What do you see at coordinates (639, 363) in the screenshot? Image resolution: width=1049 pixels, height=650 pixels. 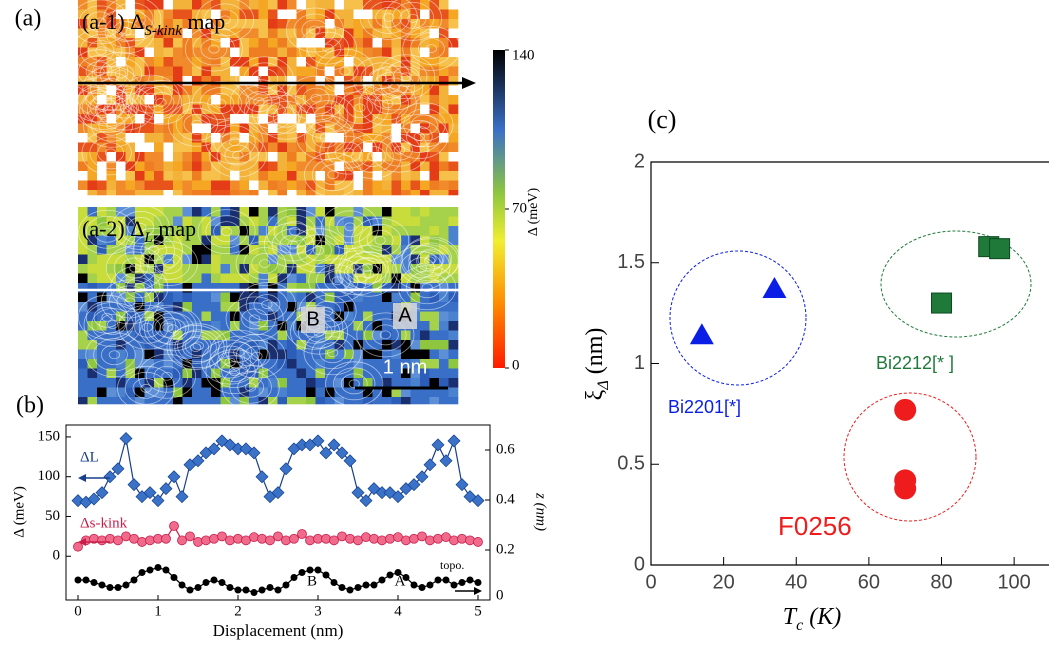 I see `y-tick-label: 1` at bounding box center [639, 363].